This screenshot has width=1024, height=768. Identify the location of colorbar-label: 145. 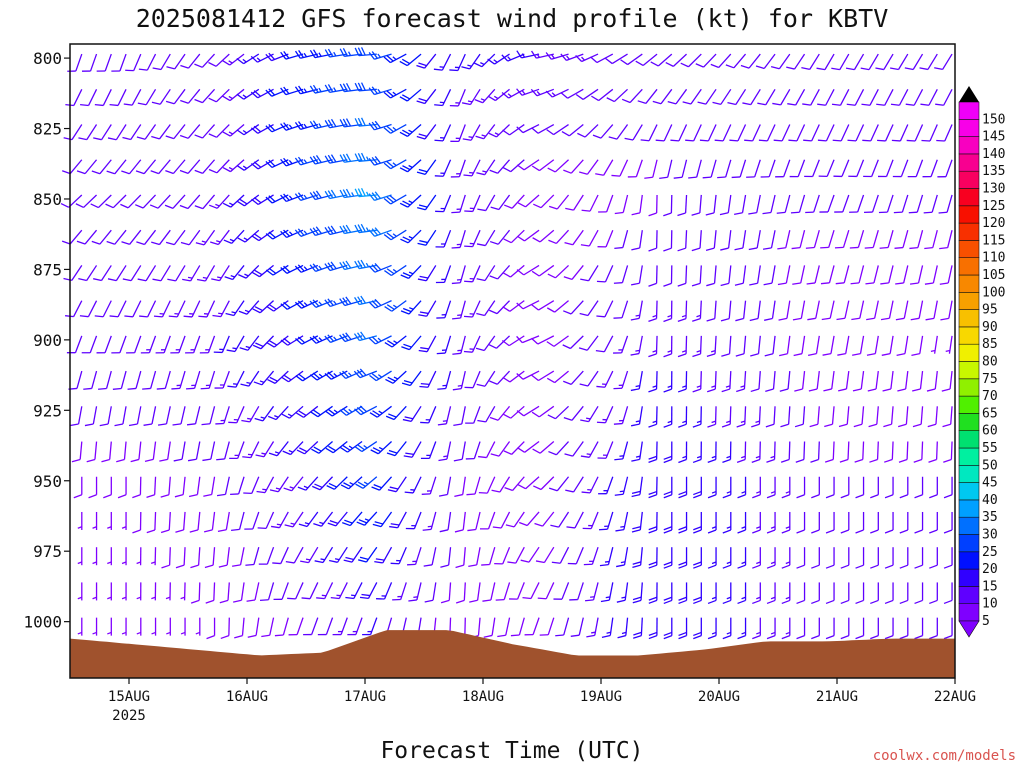
(993, 137).